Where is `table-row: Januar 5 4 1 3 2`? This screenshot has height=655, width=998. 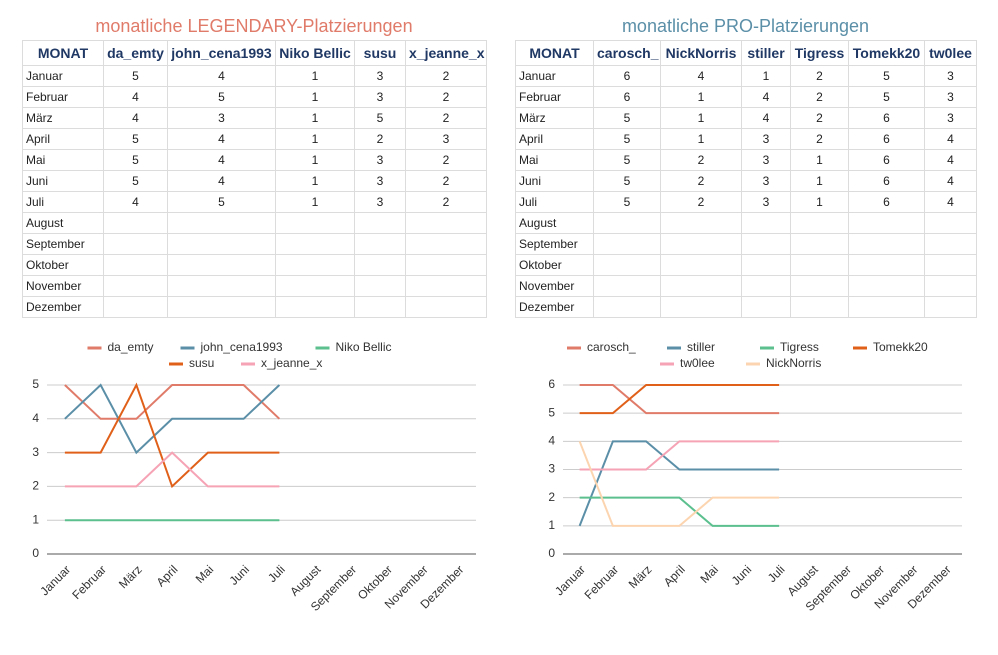 table-row: Januar 5 4 1 3 2 is located at coordinates (254, 76).